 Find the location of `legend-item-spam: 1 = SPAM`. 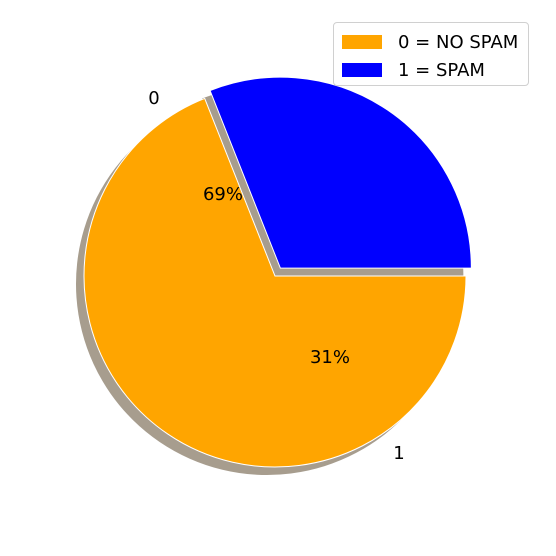

legend-item-spam: 1 = SPAM is located at coordinates (413, 70).